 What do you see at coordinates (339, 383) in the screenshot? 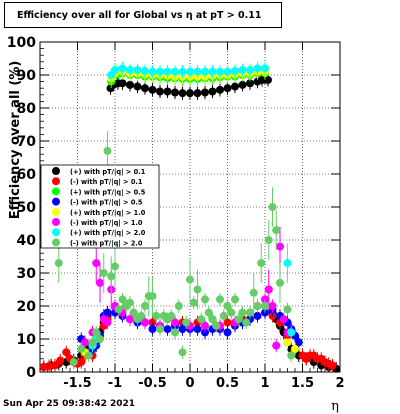
I see `x-tick-label: 2` at bounding box center [339, 383].